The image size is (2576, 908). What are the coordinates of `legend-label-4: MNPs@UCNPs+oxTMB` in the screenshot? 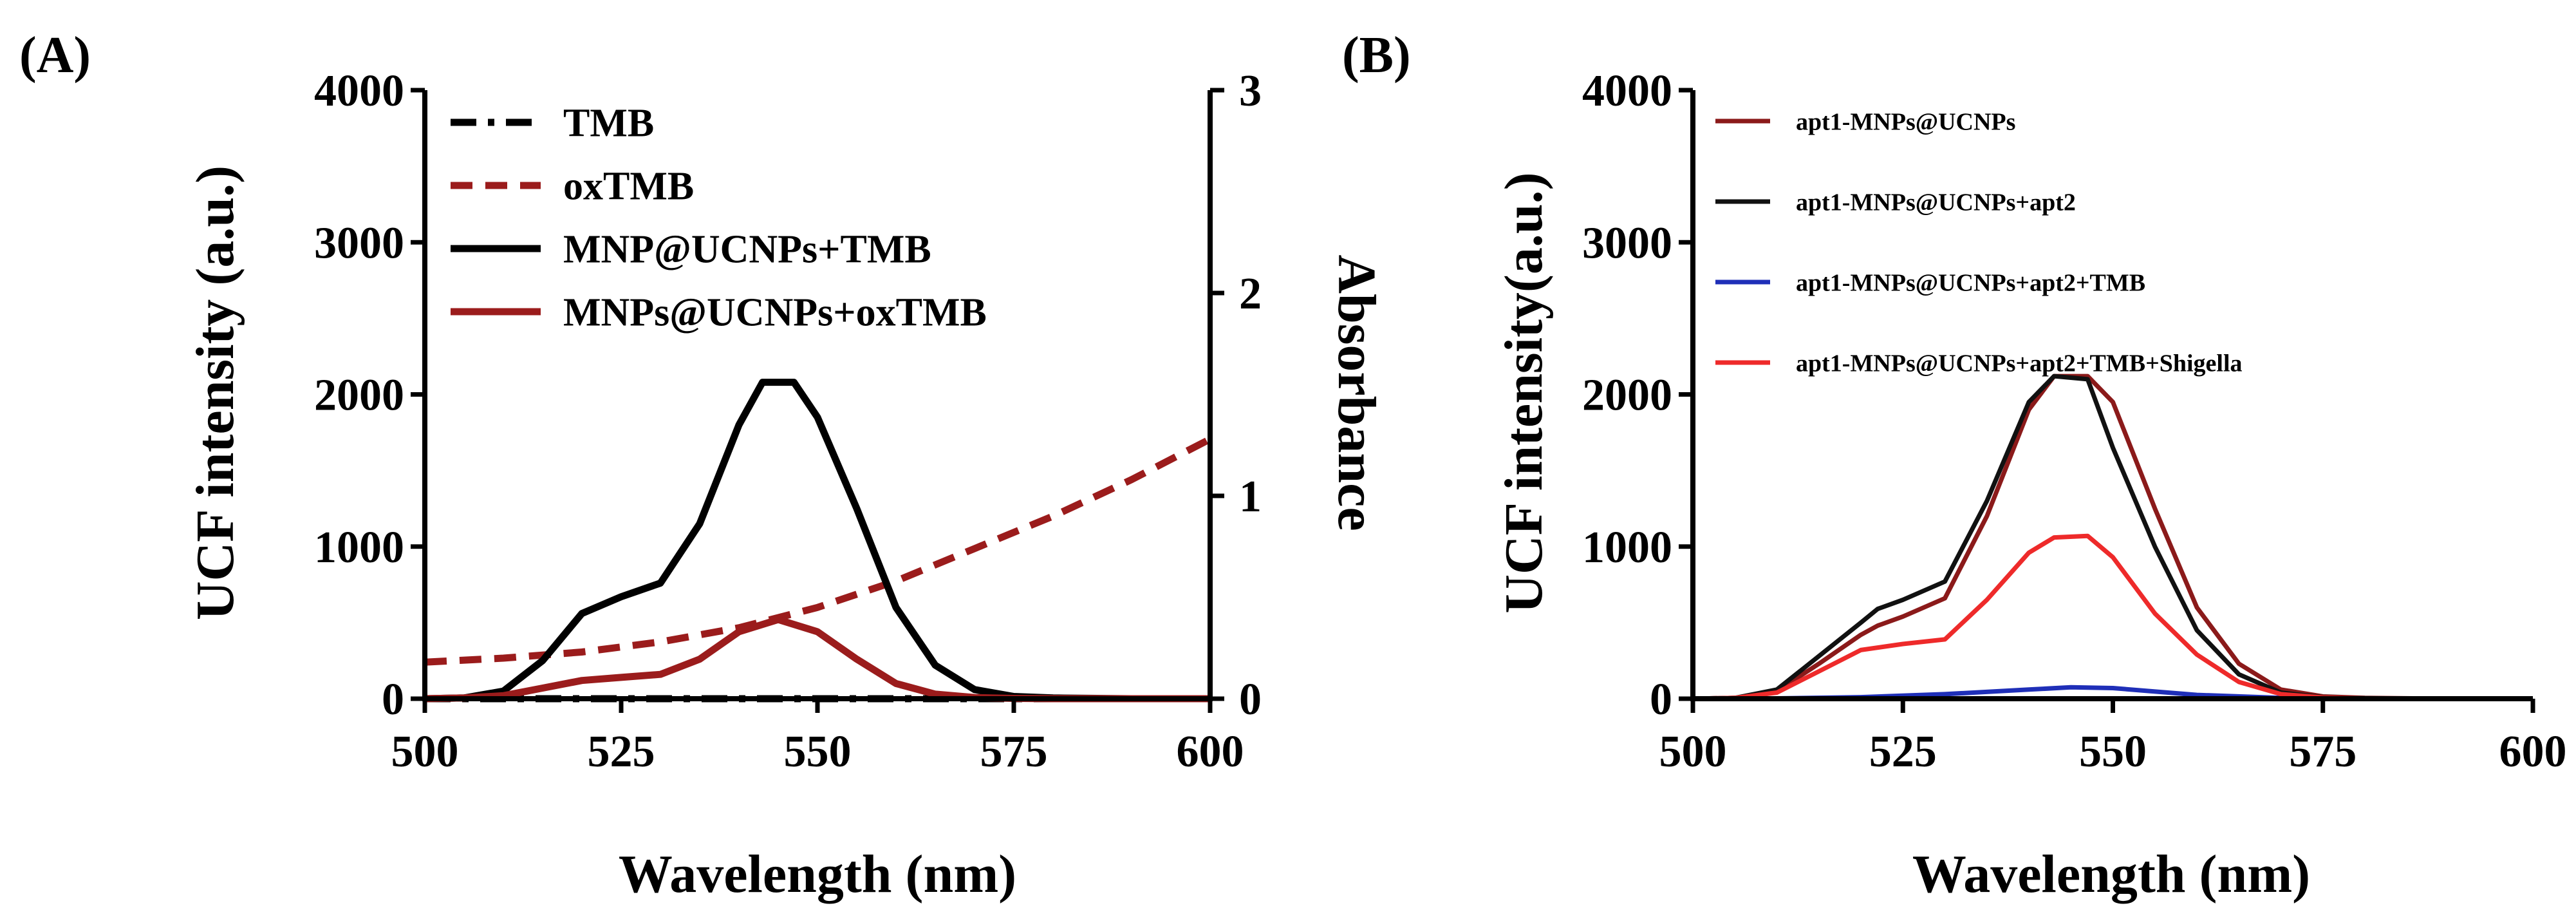 It's located at (775, 313).